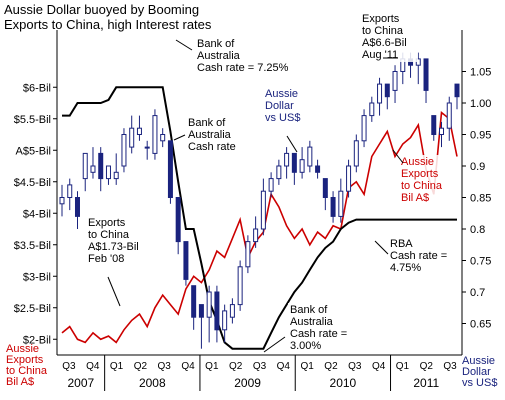 The width and height of the screenshot is (505, 400). Describe the element at coordinates (331, 366) in the screenshot. I see `quarter-label: Q2` at that location.